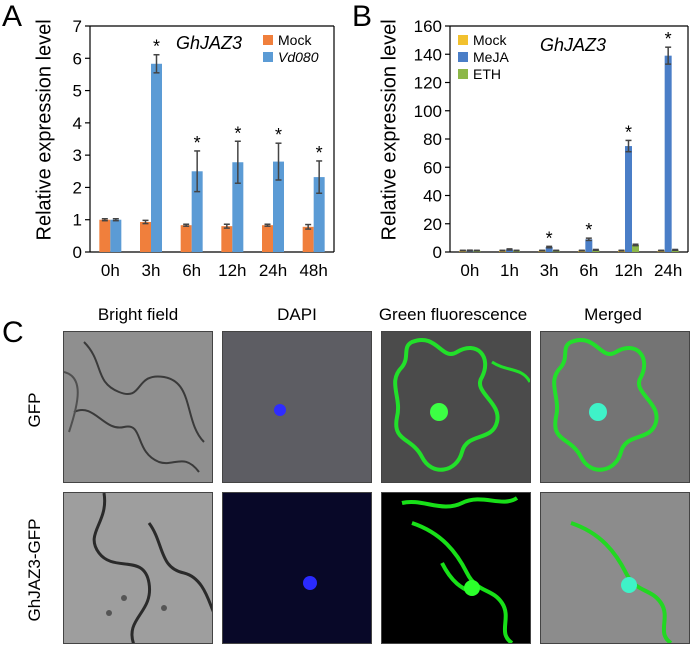 Image resolution: width=700 pixels, height=650 pixels. I want to click on chart-b-y-tick-label: 0, so click(437, 252).